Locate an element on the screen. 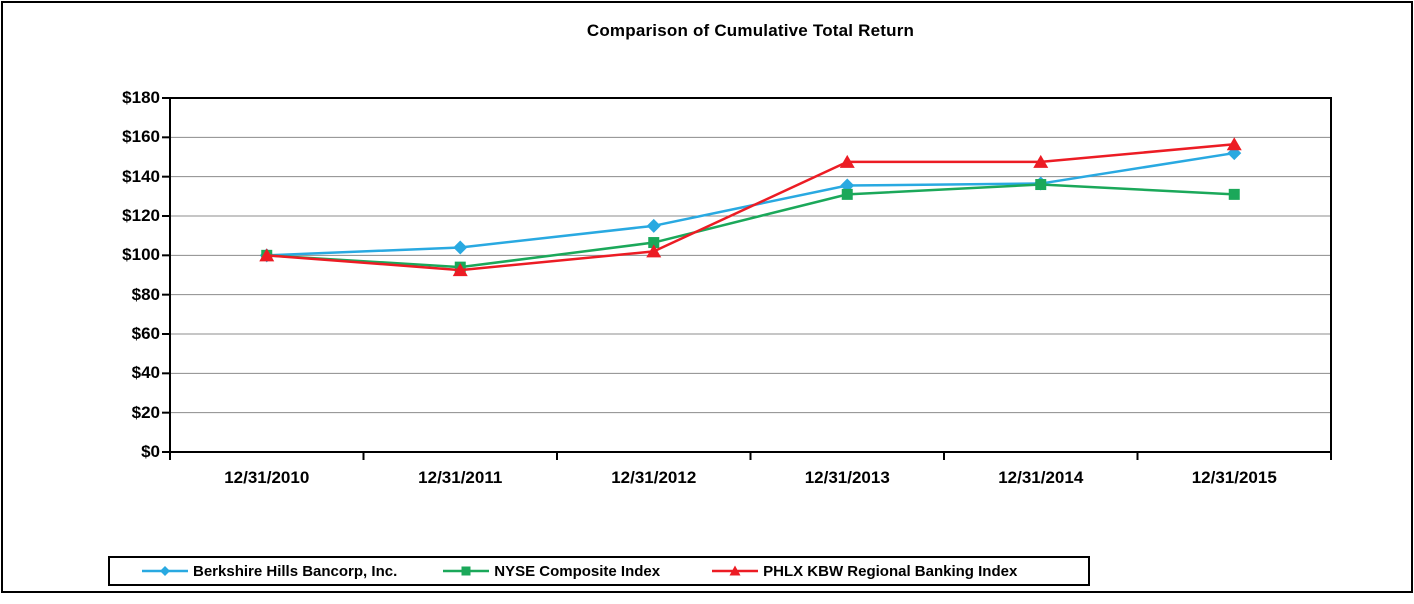 The image size is (1414, 604). diamond-marker-icon is located at coordinates (165, 571).